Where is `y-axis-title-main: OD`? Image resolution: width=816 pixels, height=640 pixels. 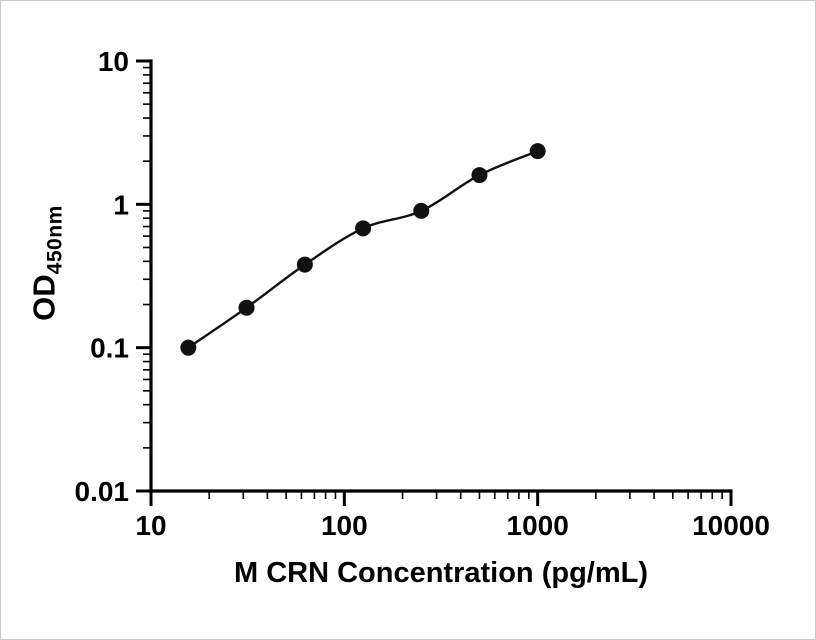 y-axis-title-main: OD is located at coordinates (44, 297).